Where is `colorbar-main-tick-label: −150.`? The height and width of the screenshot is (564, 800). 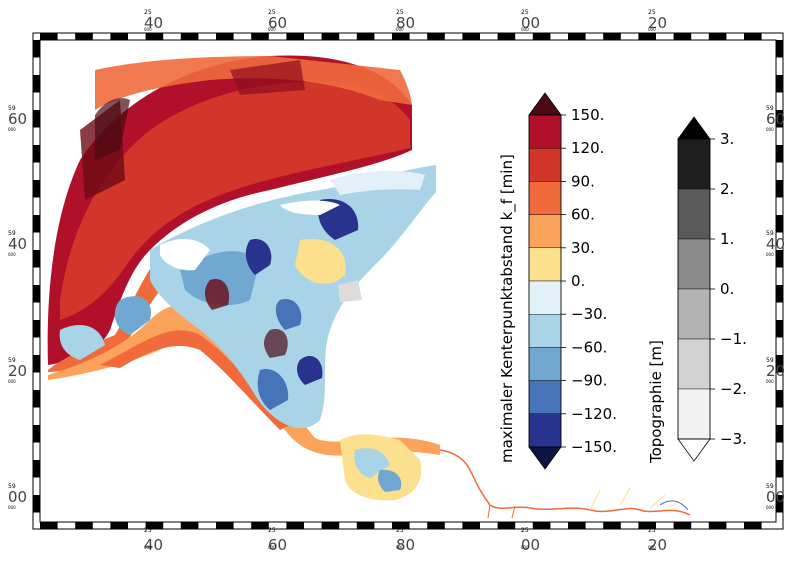
colorbar-main-tick-label: −150. is located at coordinates (594, 447).